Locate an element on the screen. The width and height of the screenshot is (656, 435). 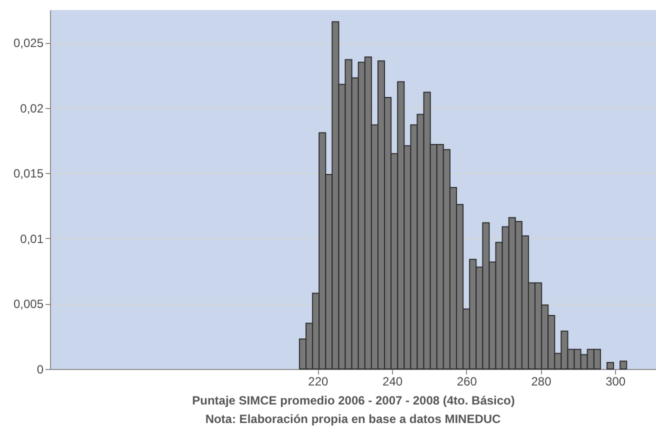
y-tick-label: 0 is located at coordinates (40, 369).